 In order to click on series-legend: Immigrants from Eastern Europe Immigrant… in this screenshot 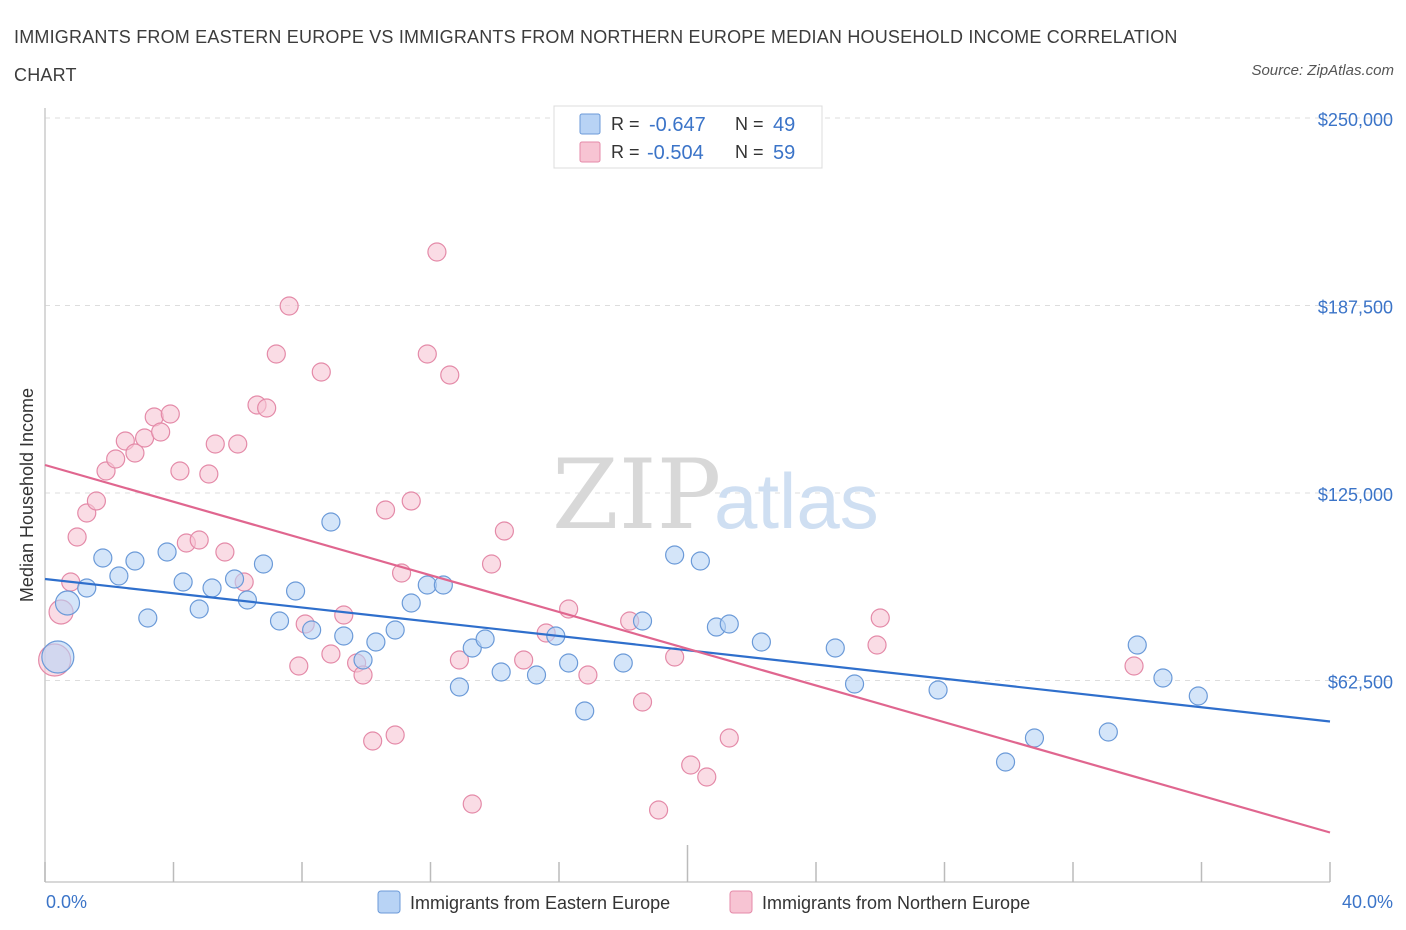, I will do `click(703, 902)`.